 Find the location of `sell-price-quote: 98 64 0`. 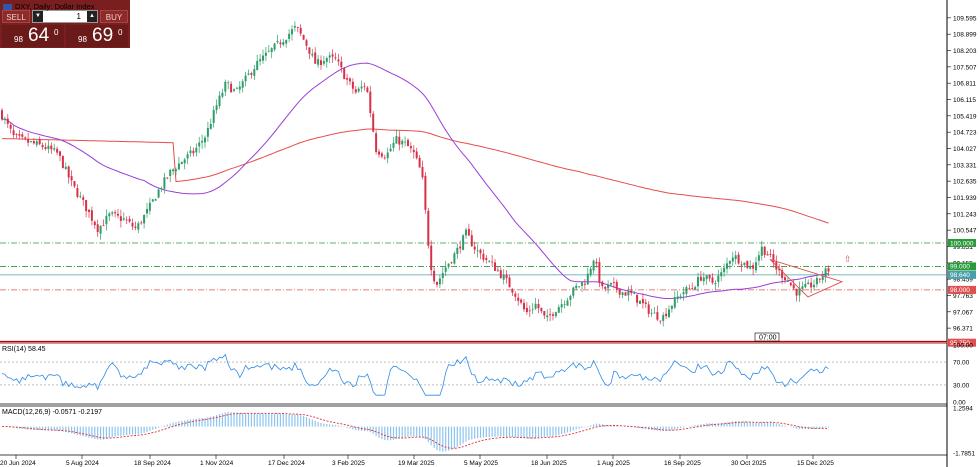

sell-price-quote: 98 64 0 is located at coordinates (33, 36).